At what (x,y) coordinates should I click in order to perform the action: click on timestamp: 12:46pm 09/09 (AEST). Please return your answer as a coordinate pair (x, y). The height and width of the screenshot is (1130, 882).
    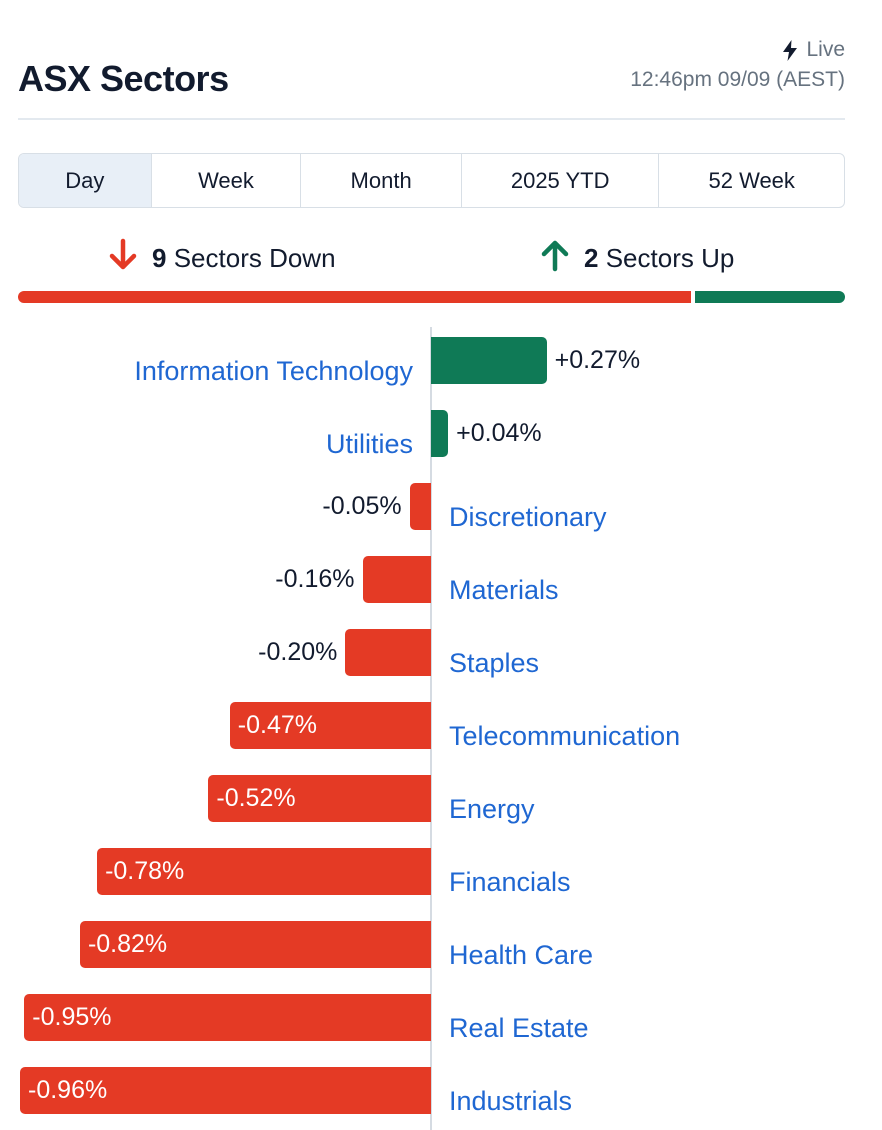
    Looking at the image, I should click on (737, 79).